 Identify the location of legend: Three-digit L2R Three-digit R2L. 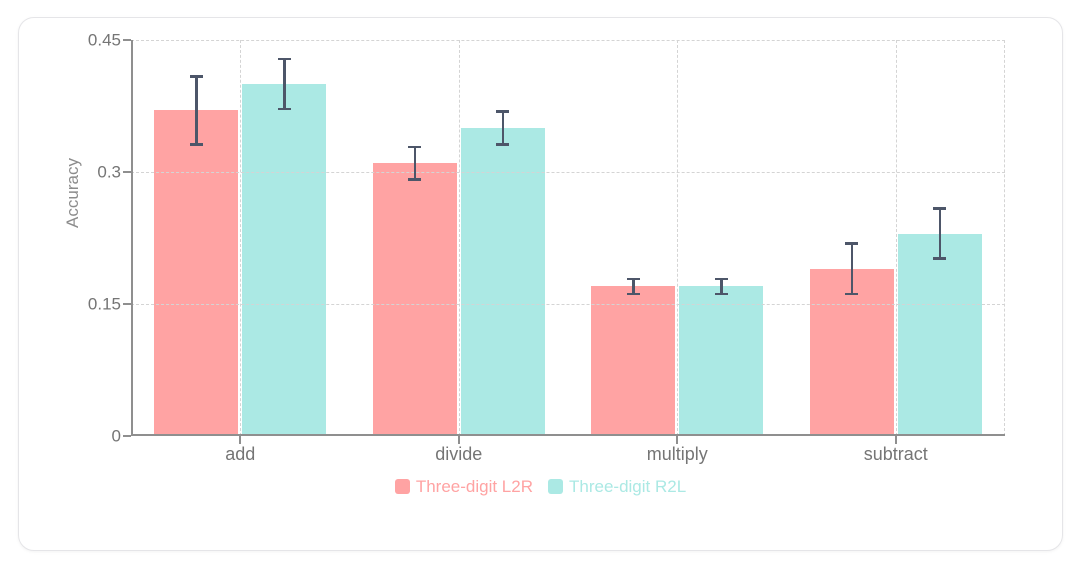
(540, 486).